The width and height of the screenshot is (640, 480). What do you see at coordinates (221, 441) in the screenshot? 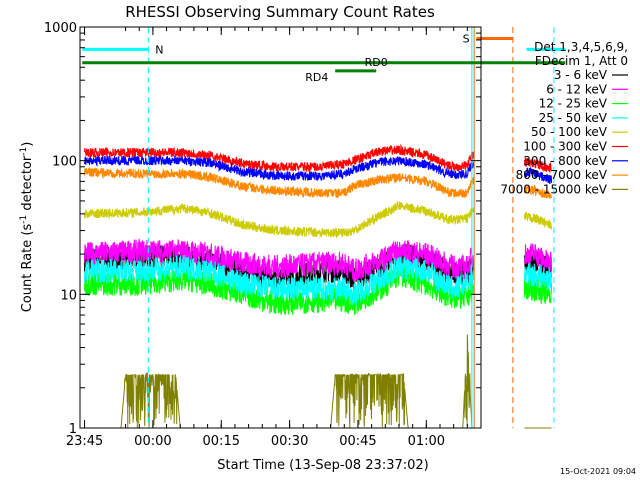
I see `x-tick-label-2: 00:15` at bounding box center [221, 441].